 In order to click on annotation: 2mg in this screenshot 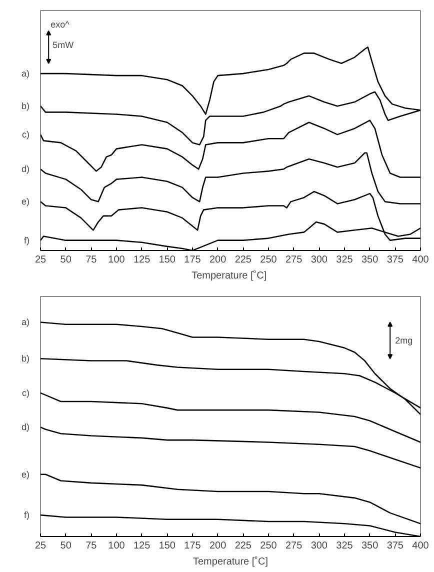, I will do `click(404, 340)`.